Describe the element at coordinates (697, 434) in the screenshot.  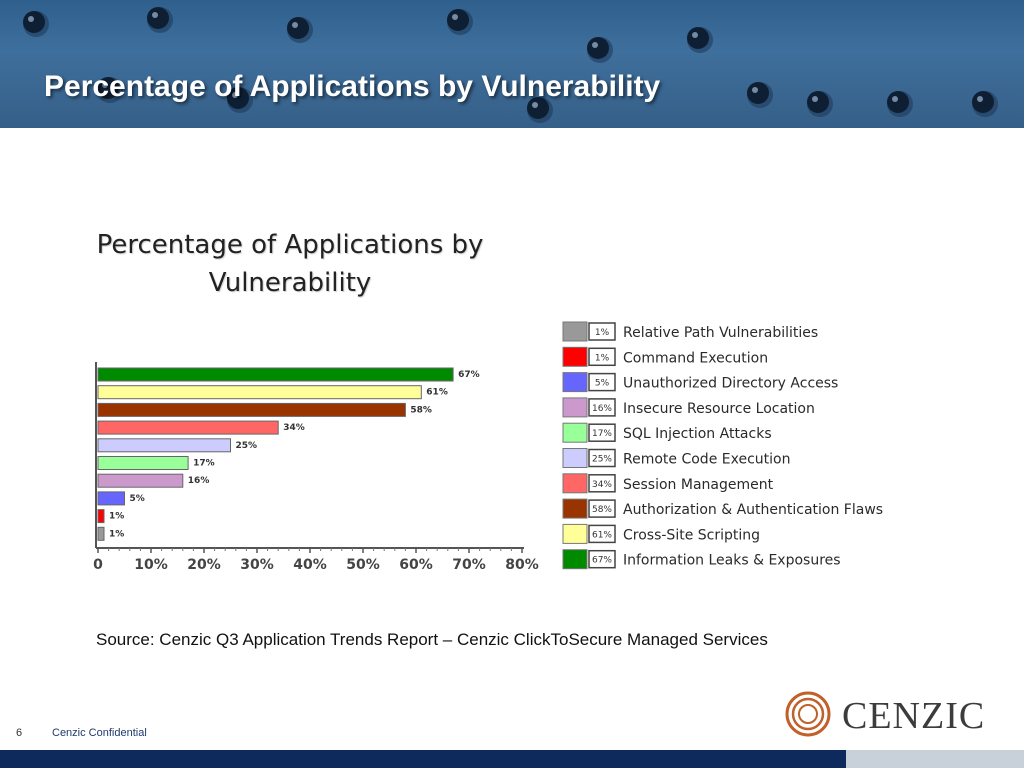
I see `legend-label: SQL Injection Attacks` at that location.